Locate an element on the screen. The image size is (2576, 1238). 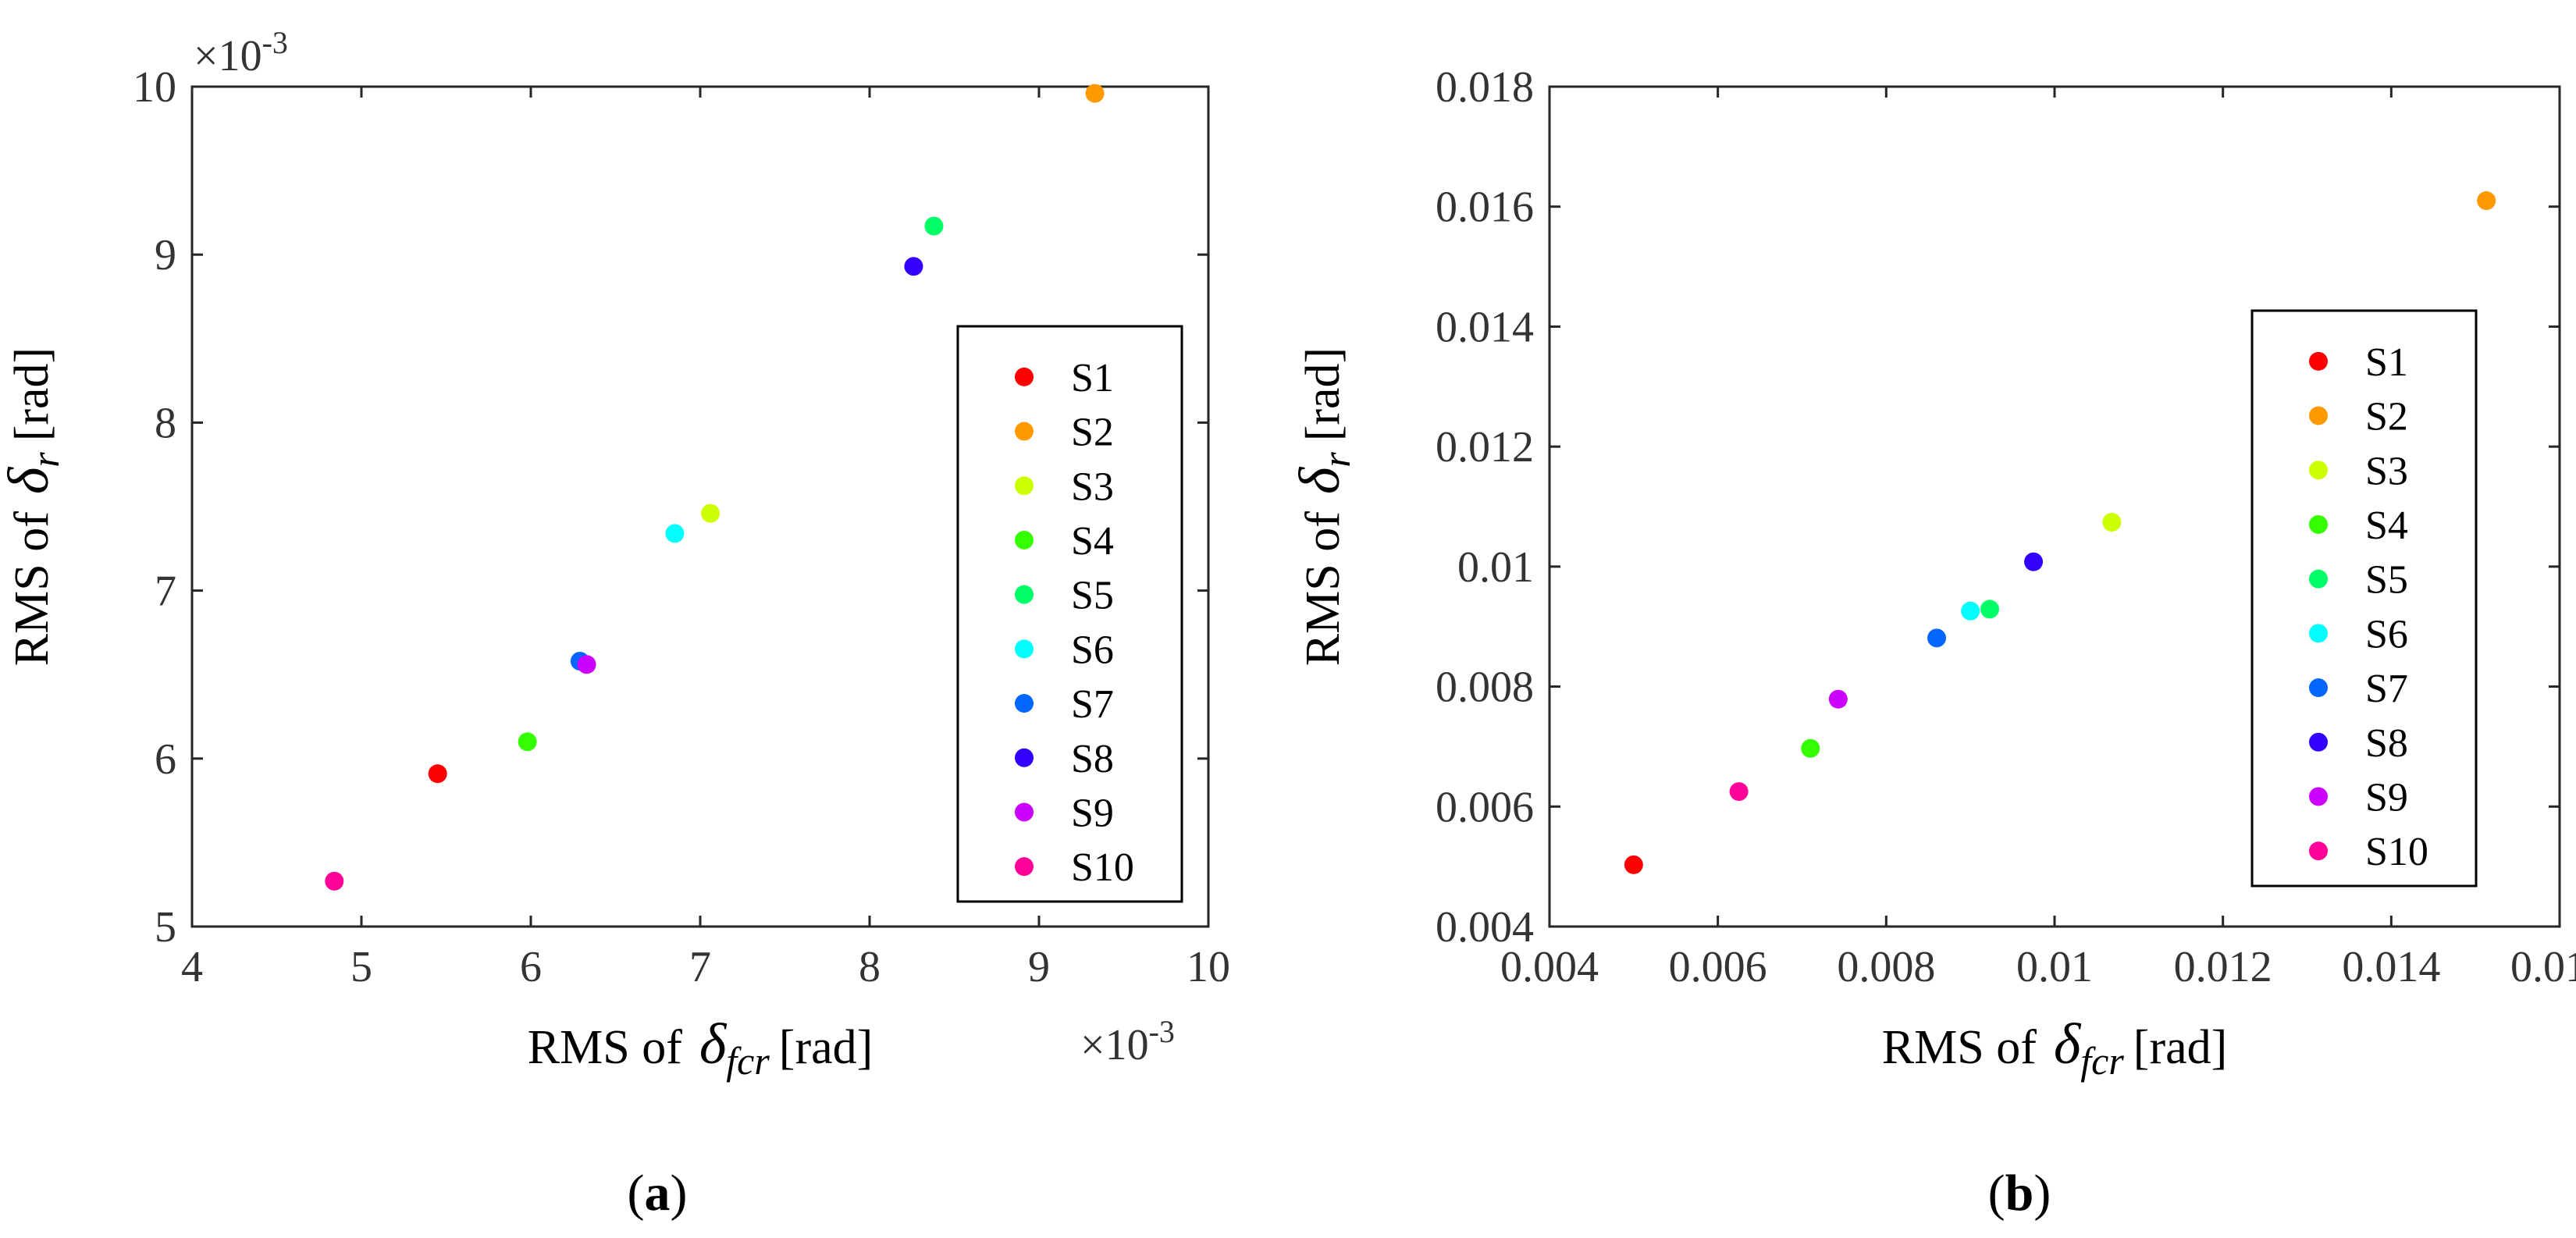
x-exponent-label: ×10⁻³ is located at coordinates (1127, 1041).